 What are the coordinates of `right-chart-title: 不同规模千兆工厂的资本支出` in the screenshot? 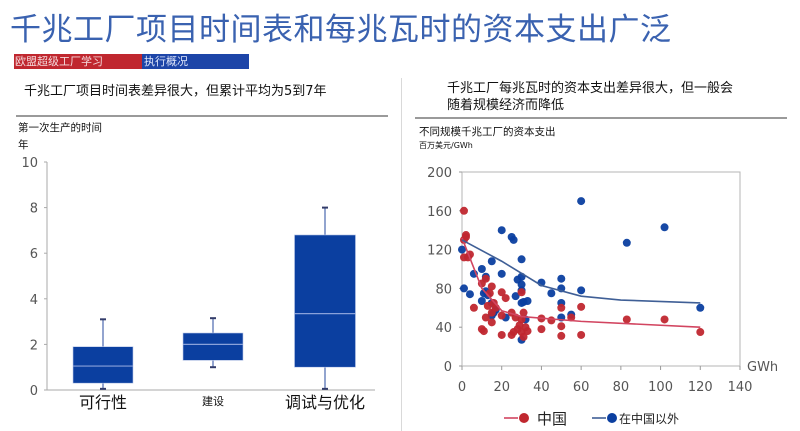 It's located at (487, 132).